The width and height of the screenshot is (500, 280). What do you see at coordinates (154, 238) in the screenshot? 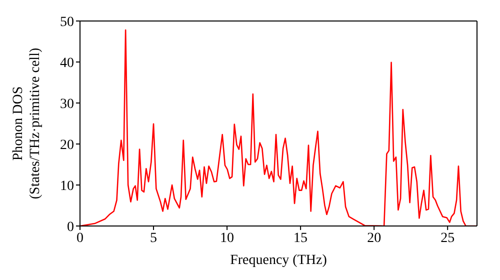
I see `x-tick-label: 5` at bounding box center [154, 238].